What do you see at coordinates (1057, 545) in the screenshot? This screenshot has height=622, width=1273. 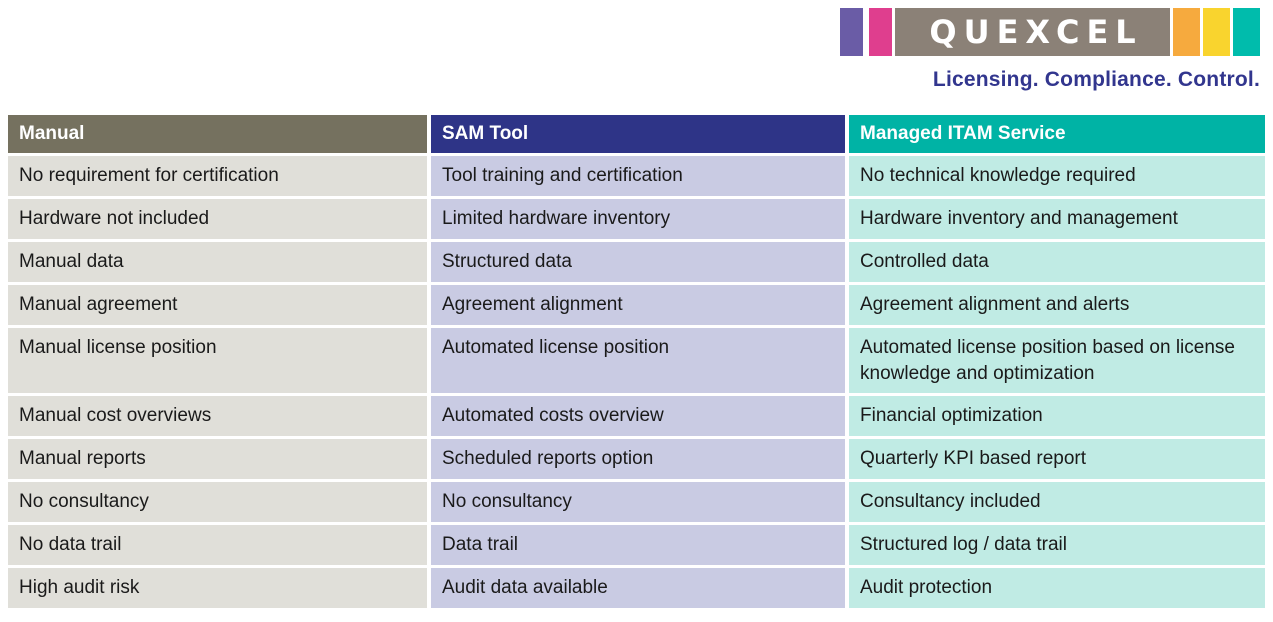 I see `table-cell: Structured log / data trail` at bounding box center [1057, 545].